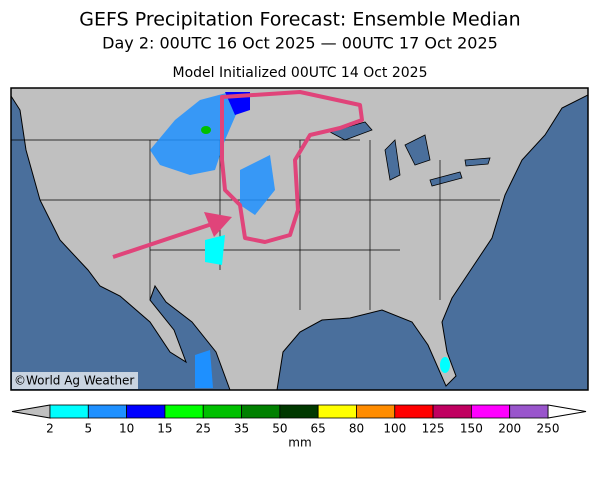 The width and height of the screenshot is (600, 486). Describe the element at coordinates (218, 224) in the screenshot. I see `arrow-head` at that location.